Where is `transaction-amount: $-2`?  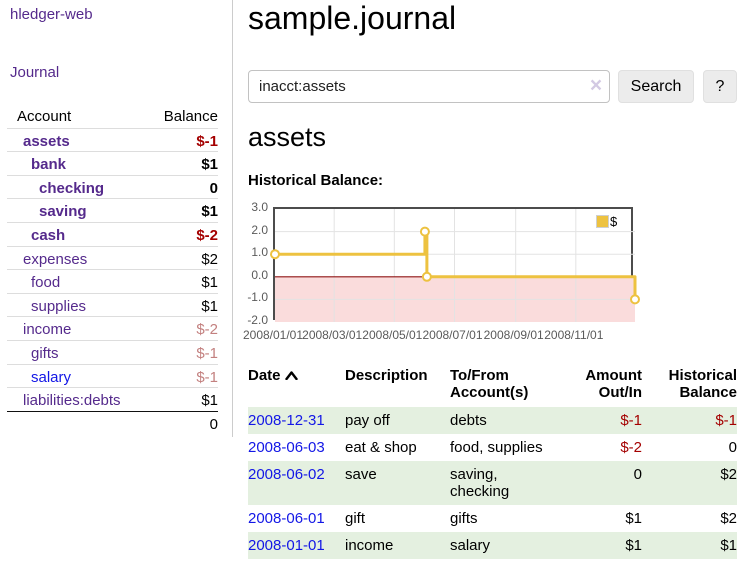
transaction-amount: $-2 is located at coordinates (631, 447).